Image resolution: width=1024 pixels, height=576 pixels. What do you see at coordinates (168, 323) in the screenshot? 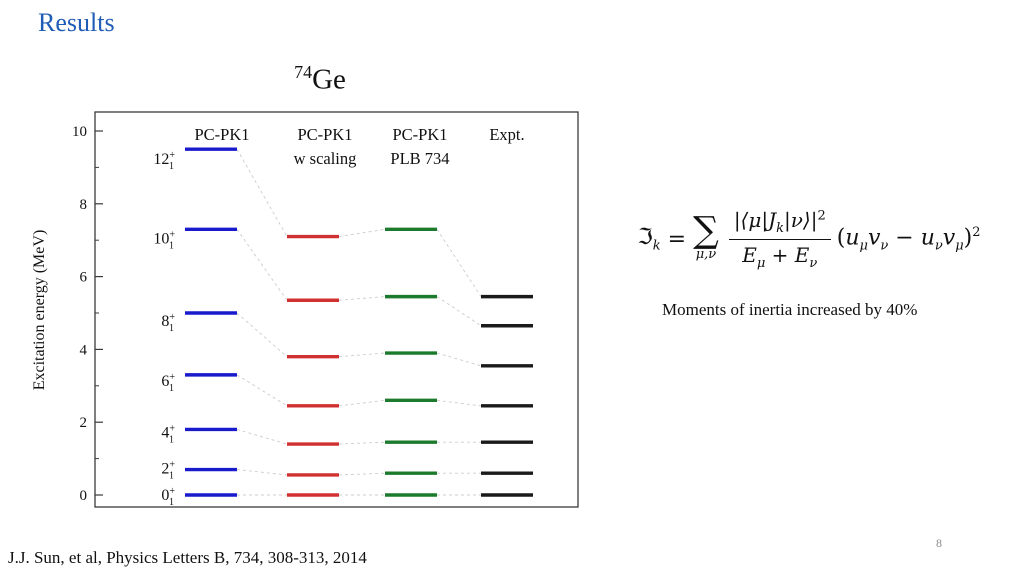
I see `state-label: 8+ 1` at bounding box center [168, 323].